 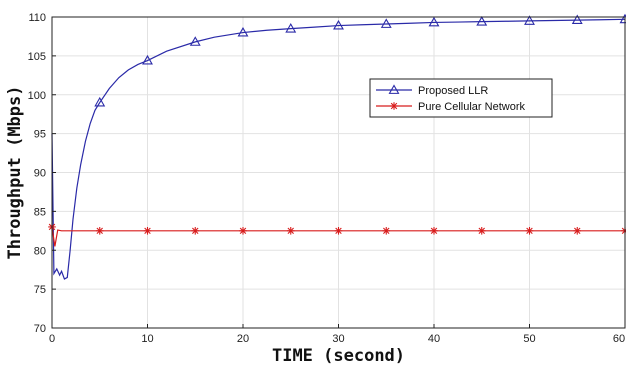 I want to click on legend-box, so click(x=461, y=98).